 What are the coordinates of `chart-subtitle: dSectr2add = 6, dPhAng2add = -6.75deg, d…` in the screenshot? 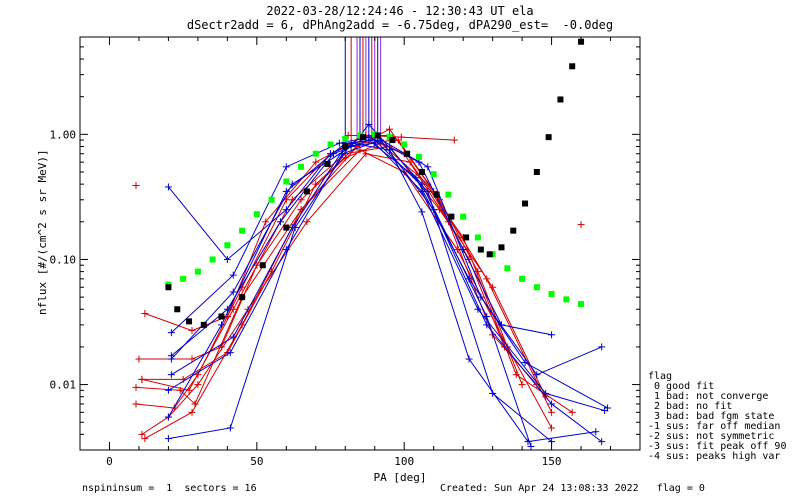 It's located at (400, 25).